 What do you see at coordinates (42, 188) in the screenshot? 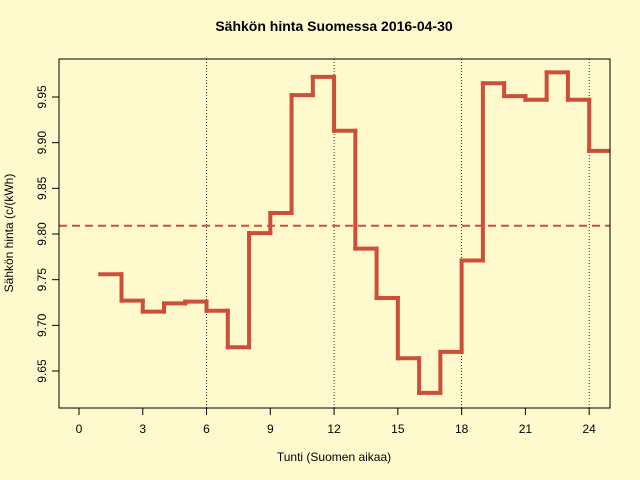
I see `y-tick-label: 9.85` at bounding box center [42, 188].